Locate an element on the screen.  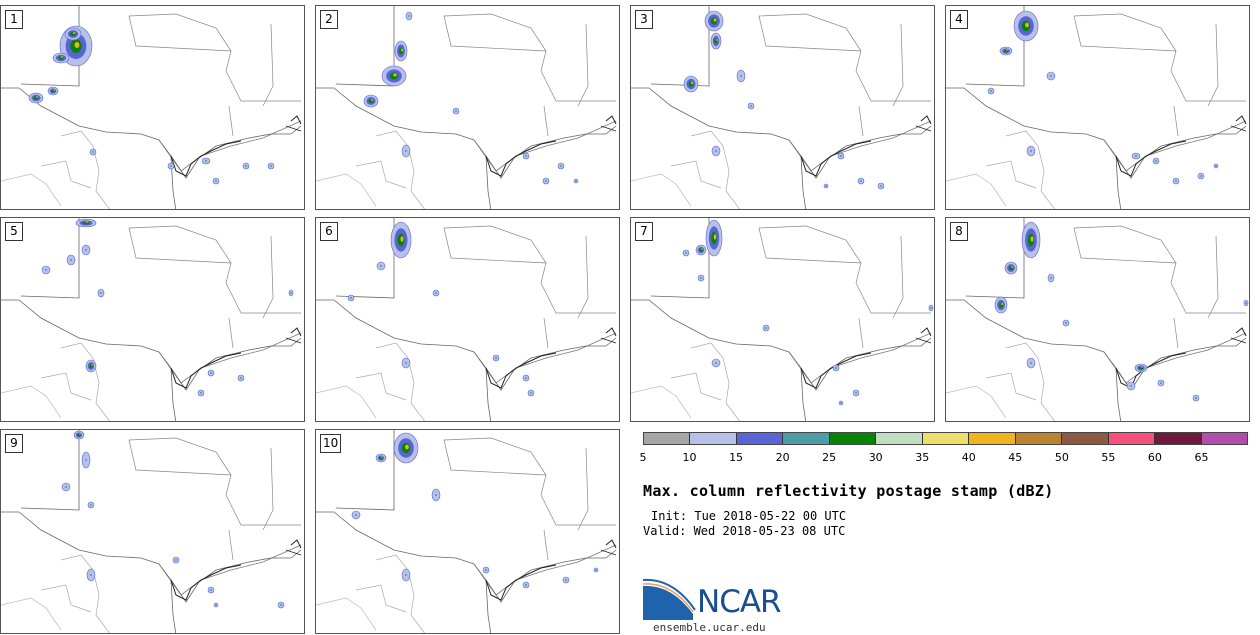
colorbar-tick-labels: 5 10 15 20 25 30 35 40 45 50 55 60 65 is located at coordinates (943, 458).